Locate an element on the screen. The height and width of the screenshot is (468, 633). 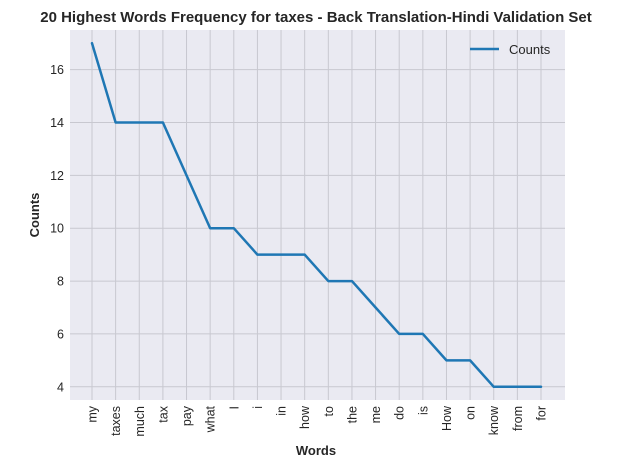
legend: Counts is located at coordinates (510, 49).